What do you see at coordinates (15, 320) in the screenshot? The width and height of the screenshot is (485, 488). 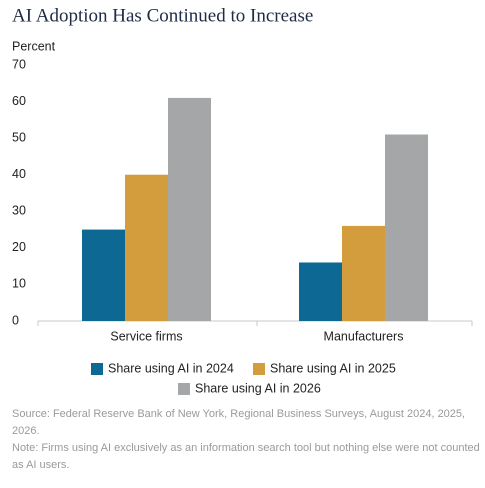 I see `y-tick-label: 0` at bounding box center [15, 320].